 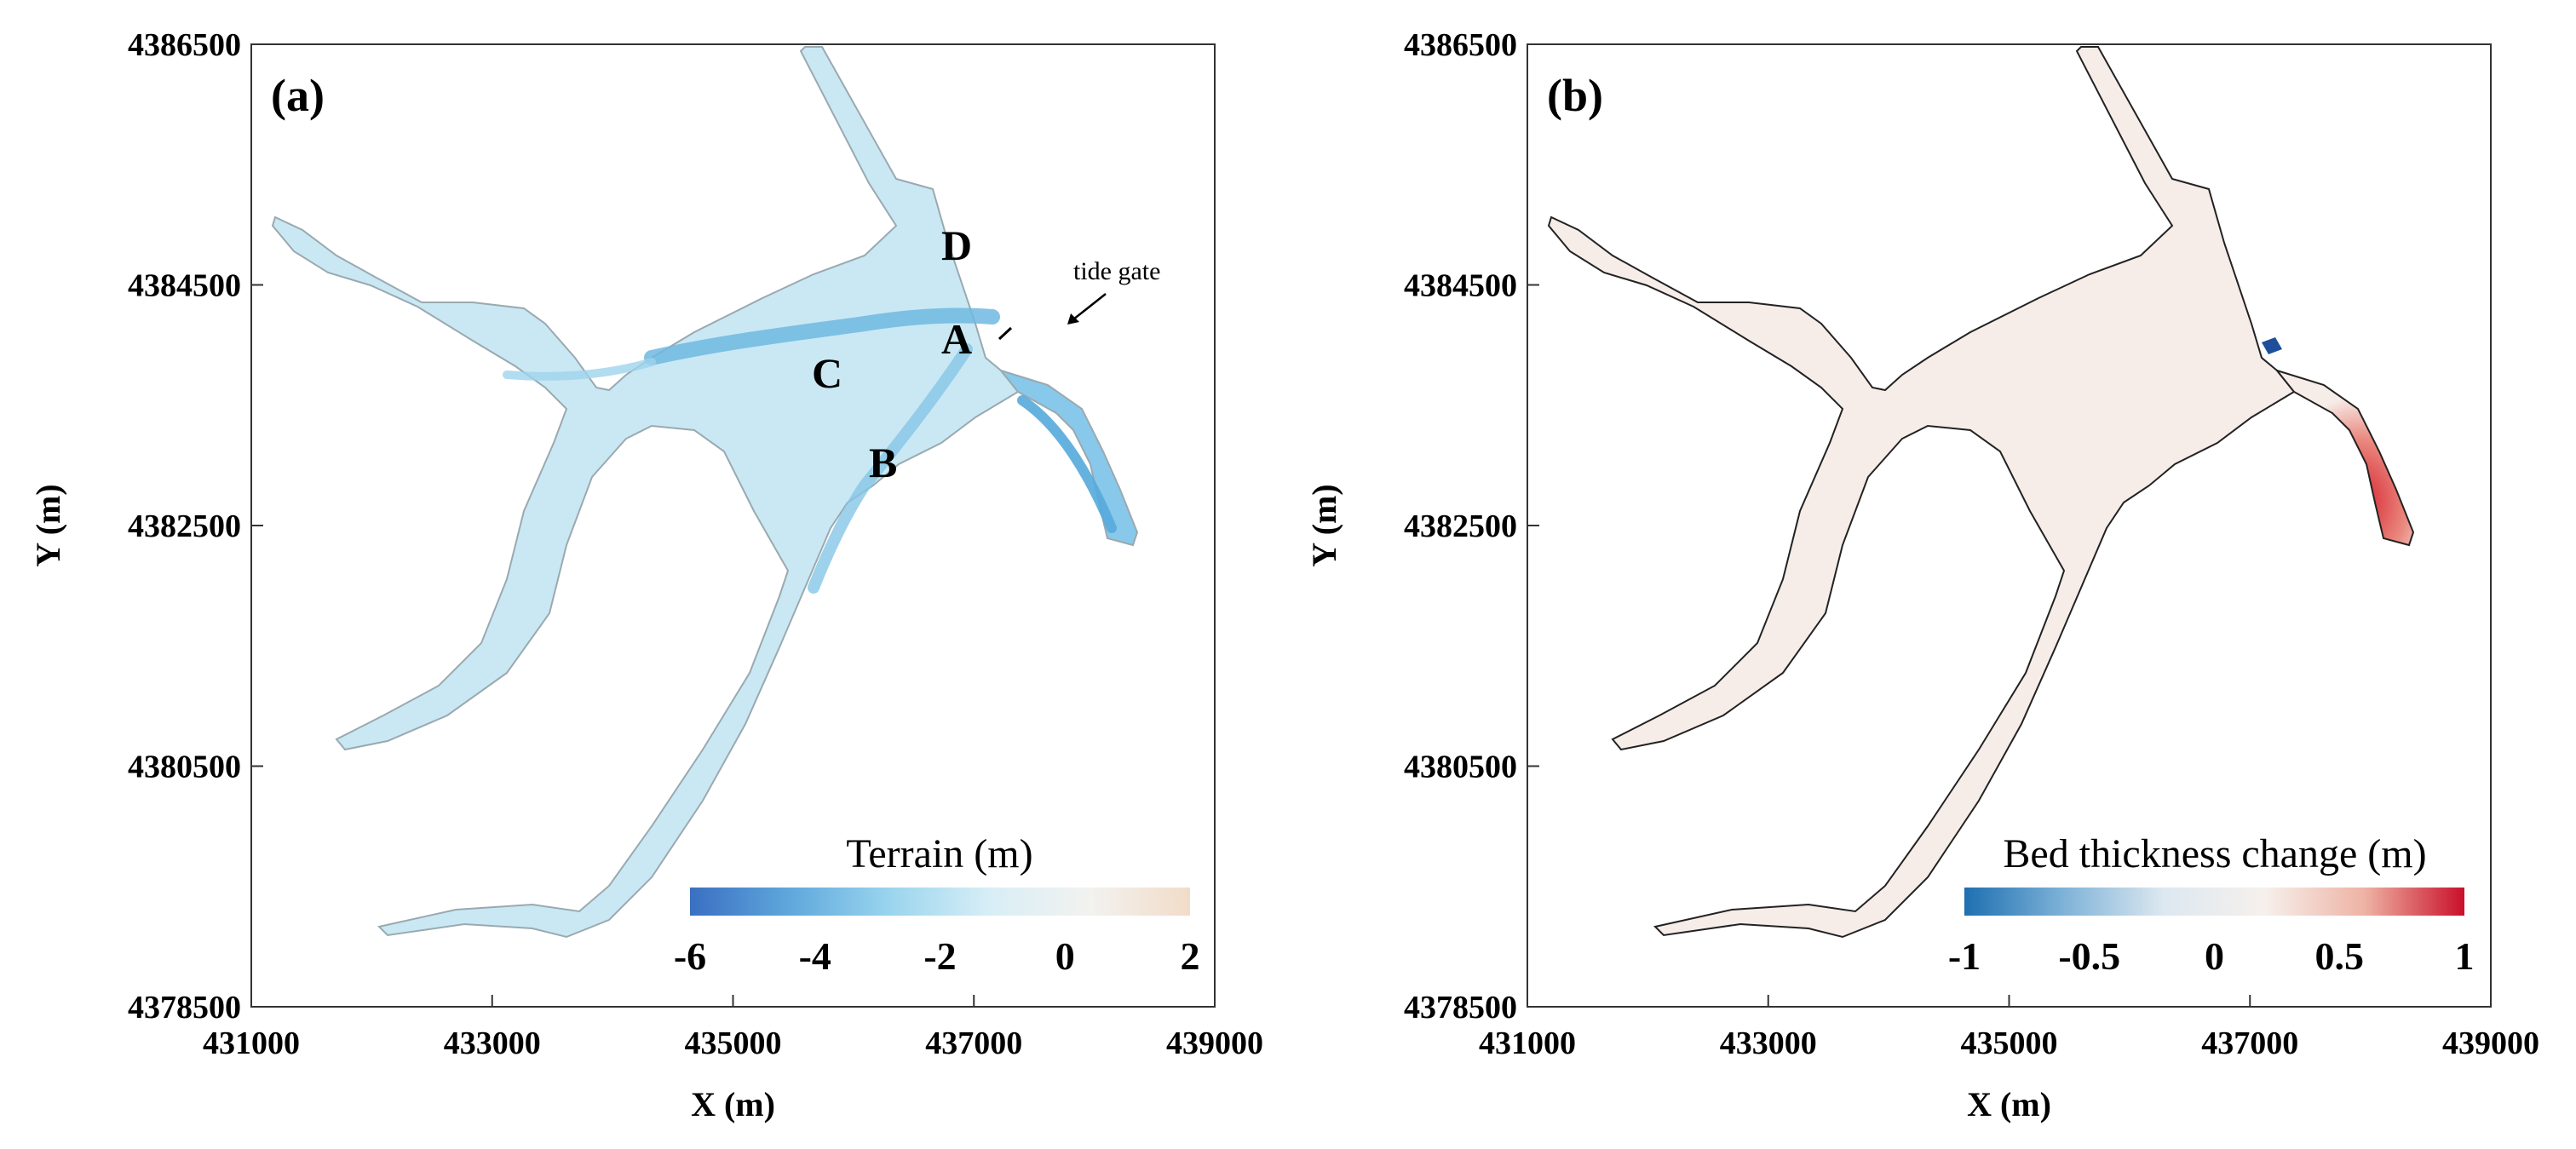 What do you see at coordinates (1575, 95) in the screenshot?
I see `panel-tag: (b)` at bounding box center [1575, 95].